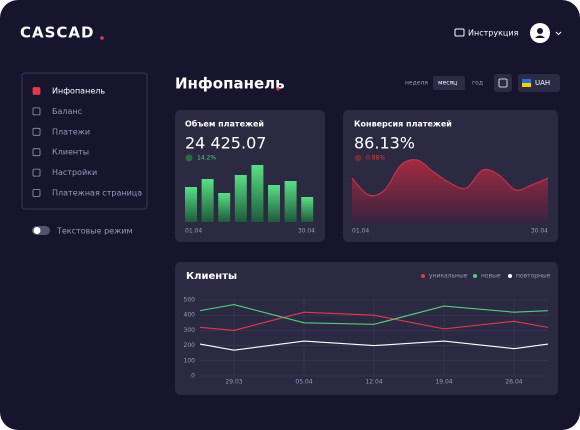 The image size is (580, 430). Describe the element at coordinates (493, 33) in the screenshot. I see `instructions-link: Инструкция` at that location.